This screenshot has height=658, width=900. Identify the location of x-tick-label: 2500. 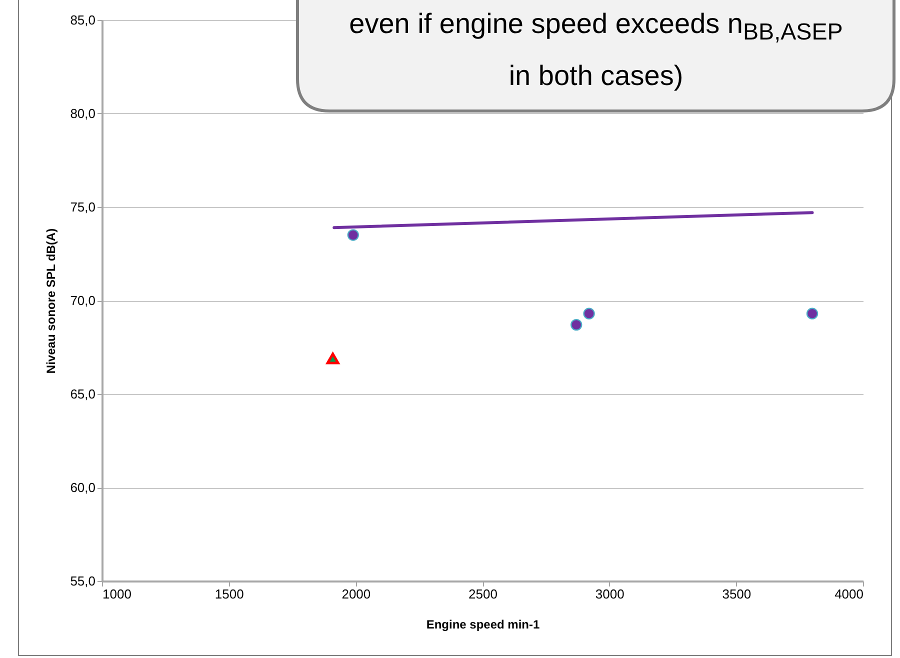
(483, 594).